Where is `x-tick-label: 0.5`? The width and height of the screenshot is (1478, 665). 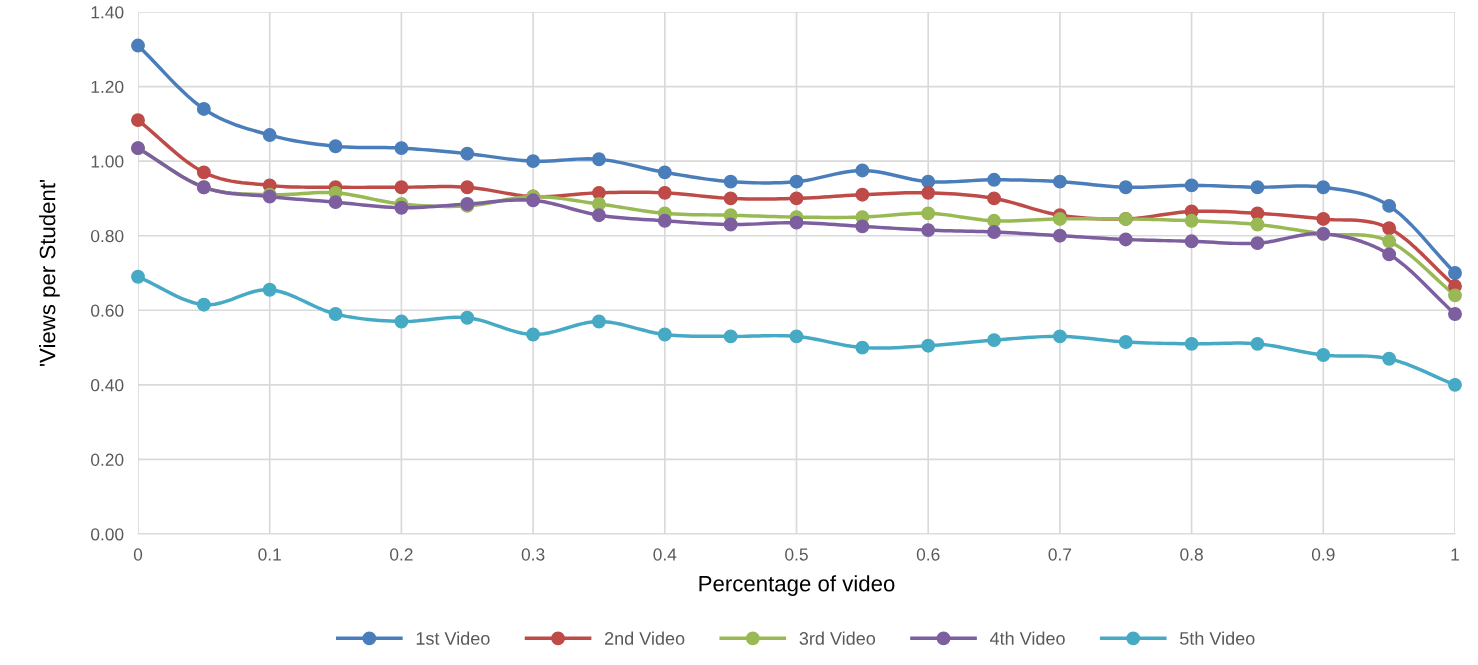
x-tick-label: 0.5 is located at coordinates (796, 554).